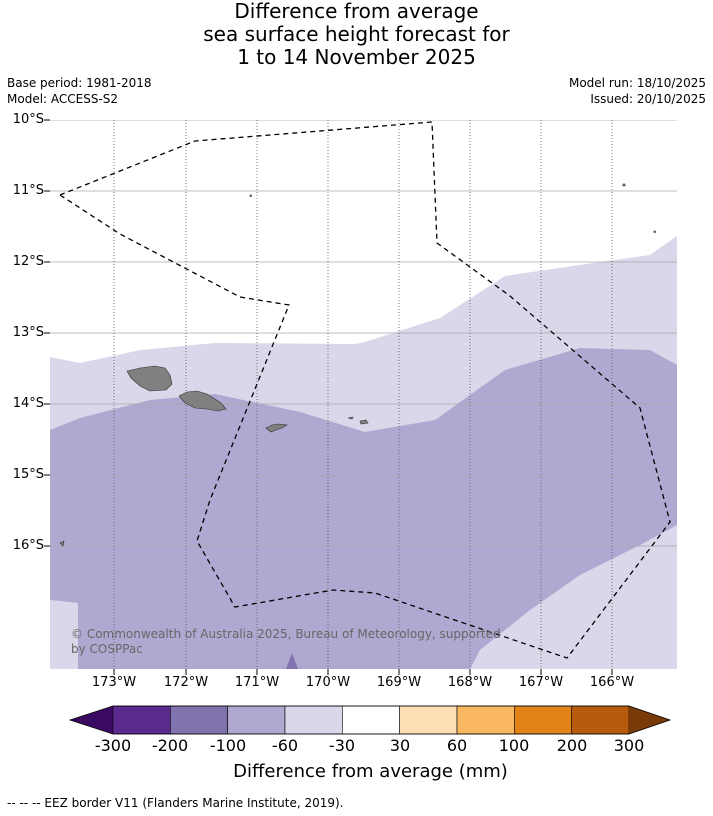  Describe the element at coordinates (28, 332) in the screenshot. I see `lat-label-13s: 13°S` at that location.